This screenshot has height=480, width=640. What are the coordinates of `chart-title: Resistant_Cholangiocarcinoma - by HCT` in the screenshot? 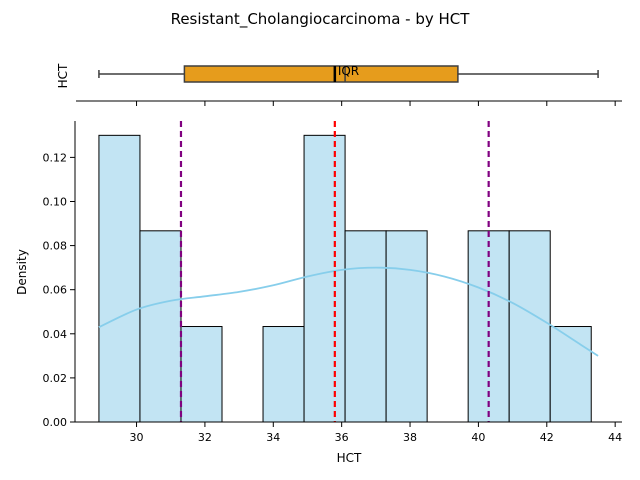 It's located at (321, 19).